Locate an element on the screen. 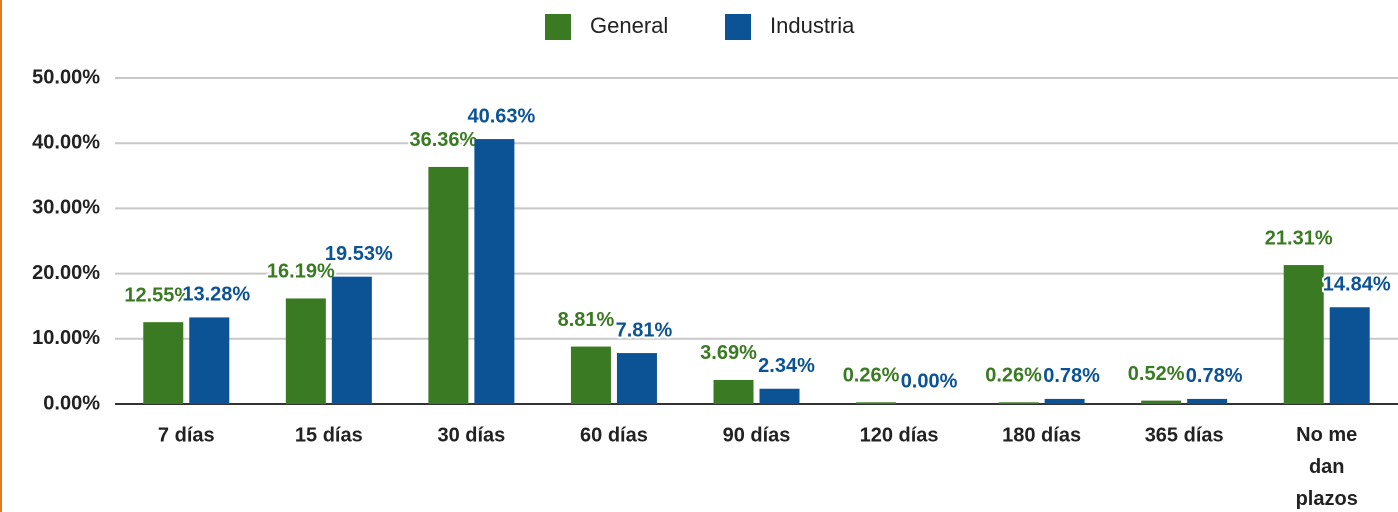  legend-label: Industria is located at coordinates (812, 25).